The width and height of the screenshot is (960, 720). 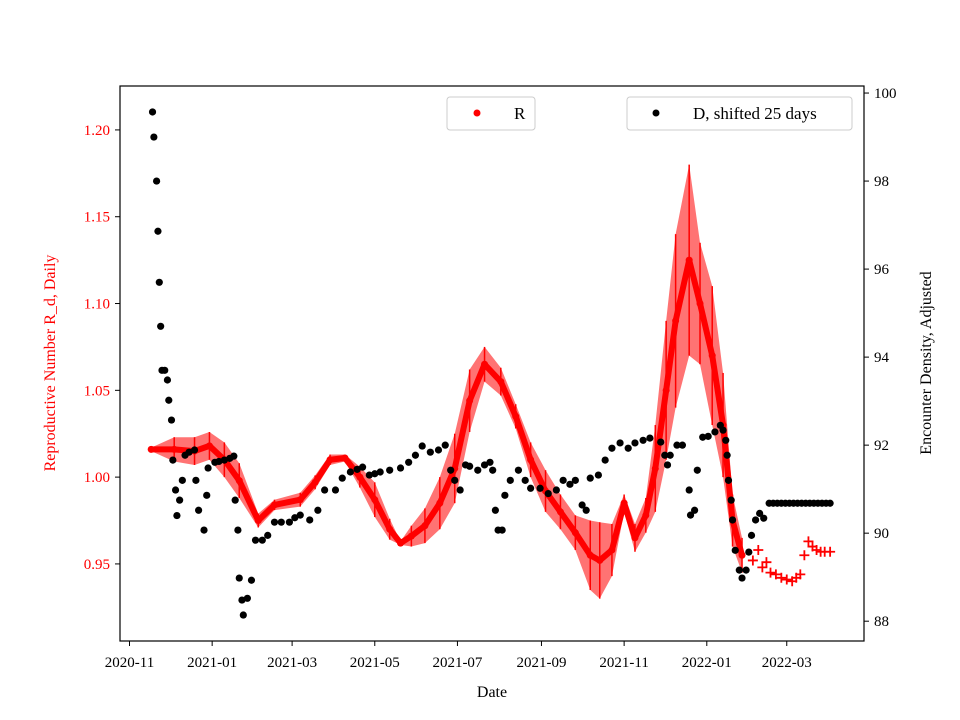 What do you see at coordinates (492, 692) in the screenshot?
I see `x-axis-label: Date` at bounding box center [492, 692].